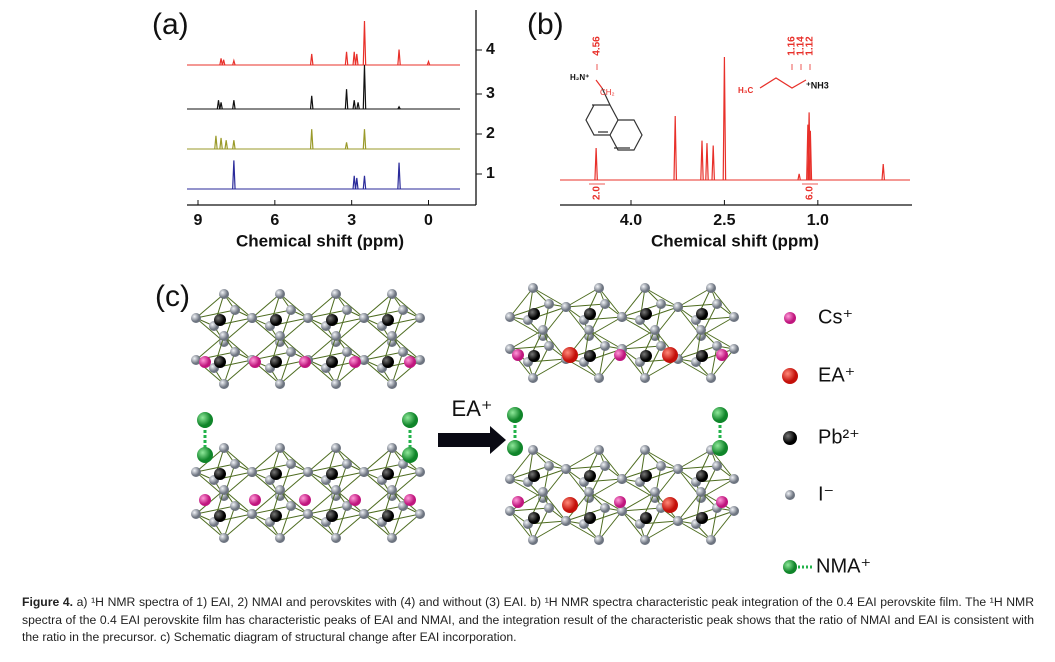 Image resolution: width=1055 pixels, height=662 pixels. Describe the element at coordinates (792, 46) in the screenshot. I see `peak-label: 1.16` at that location.